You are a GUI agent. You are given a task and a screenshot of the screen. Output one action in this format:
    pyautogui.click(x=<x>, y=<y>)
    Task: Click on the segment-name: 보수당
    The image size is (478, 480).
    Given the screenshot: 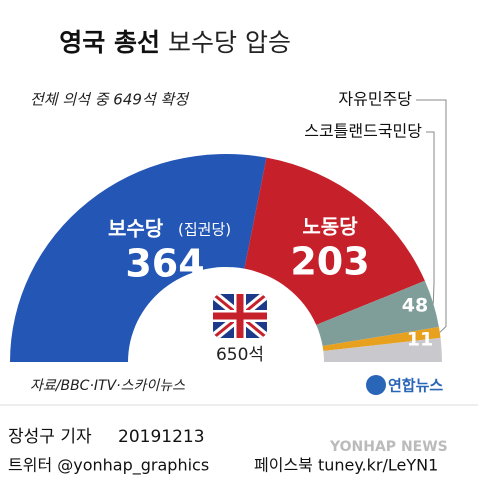 What is the action you would take?
    pyautogui.click(x=136, y=229)
    